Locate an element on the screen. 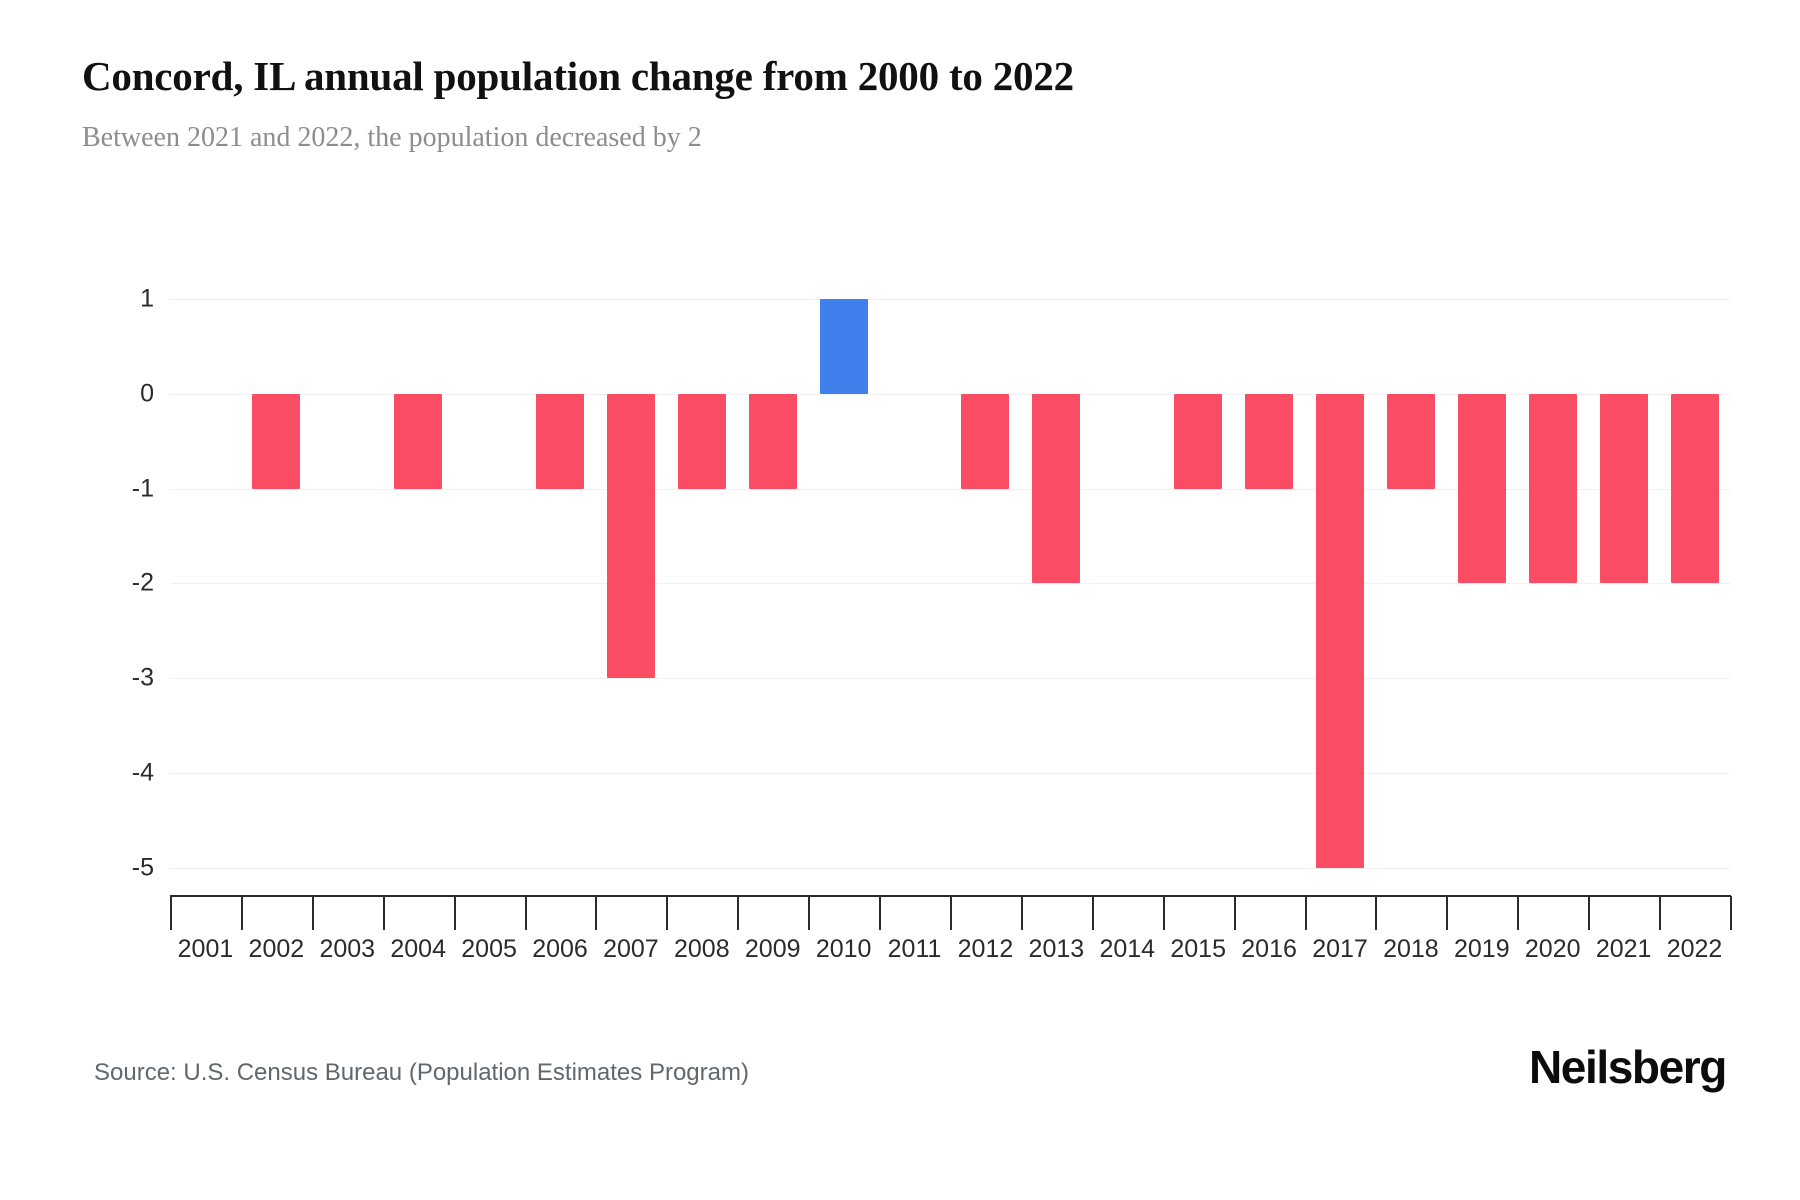  x-tick-label-2018: 2018 is located at coordinates (1411, 949).